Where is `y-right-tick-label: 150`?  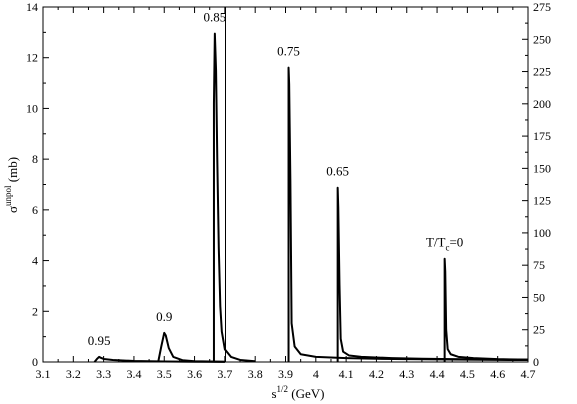 y-right-tick-label: 150 is located at coordinates (542, 168).